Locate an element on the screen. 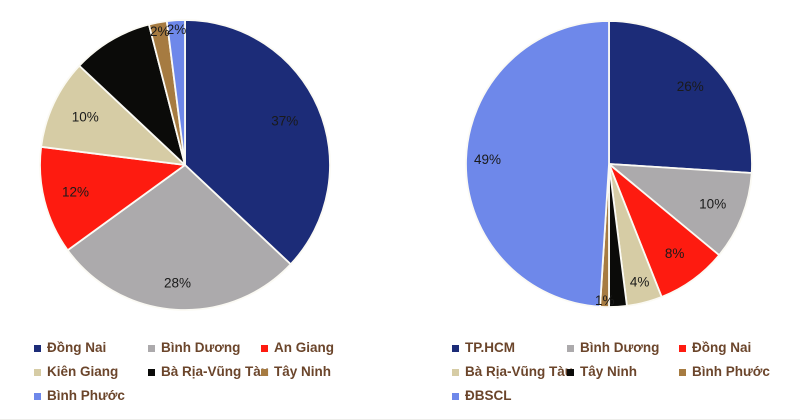  pie-slice-label: 26% is located at coordinates (690, 86).